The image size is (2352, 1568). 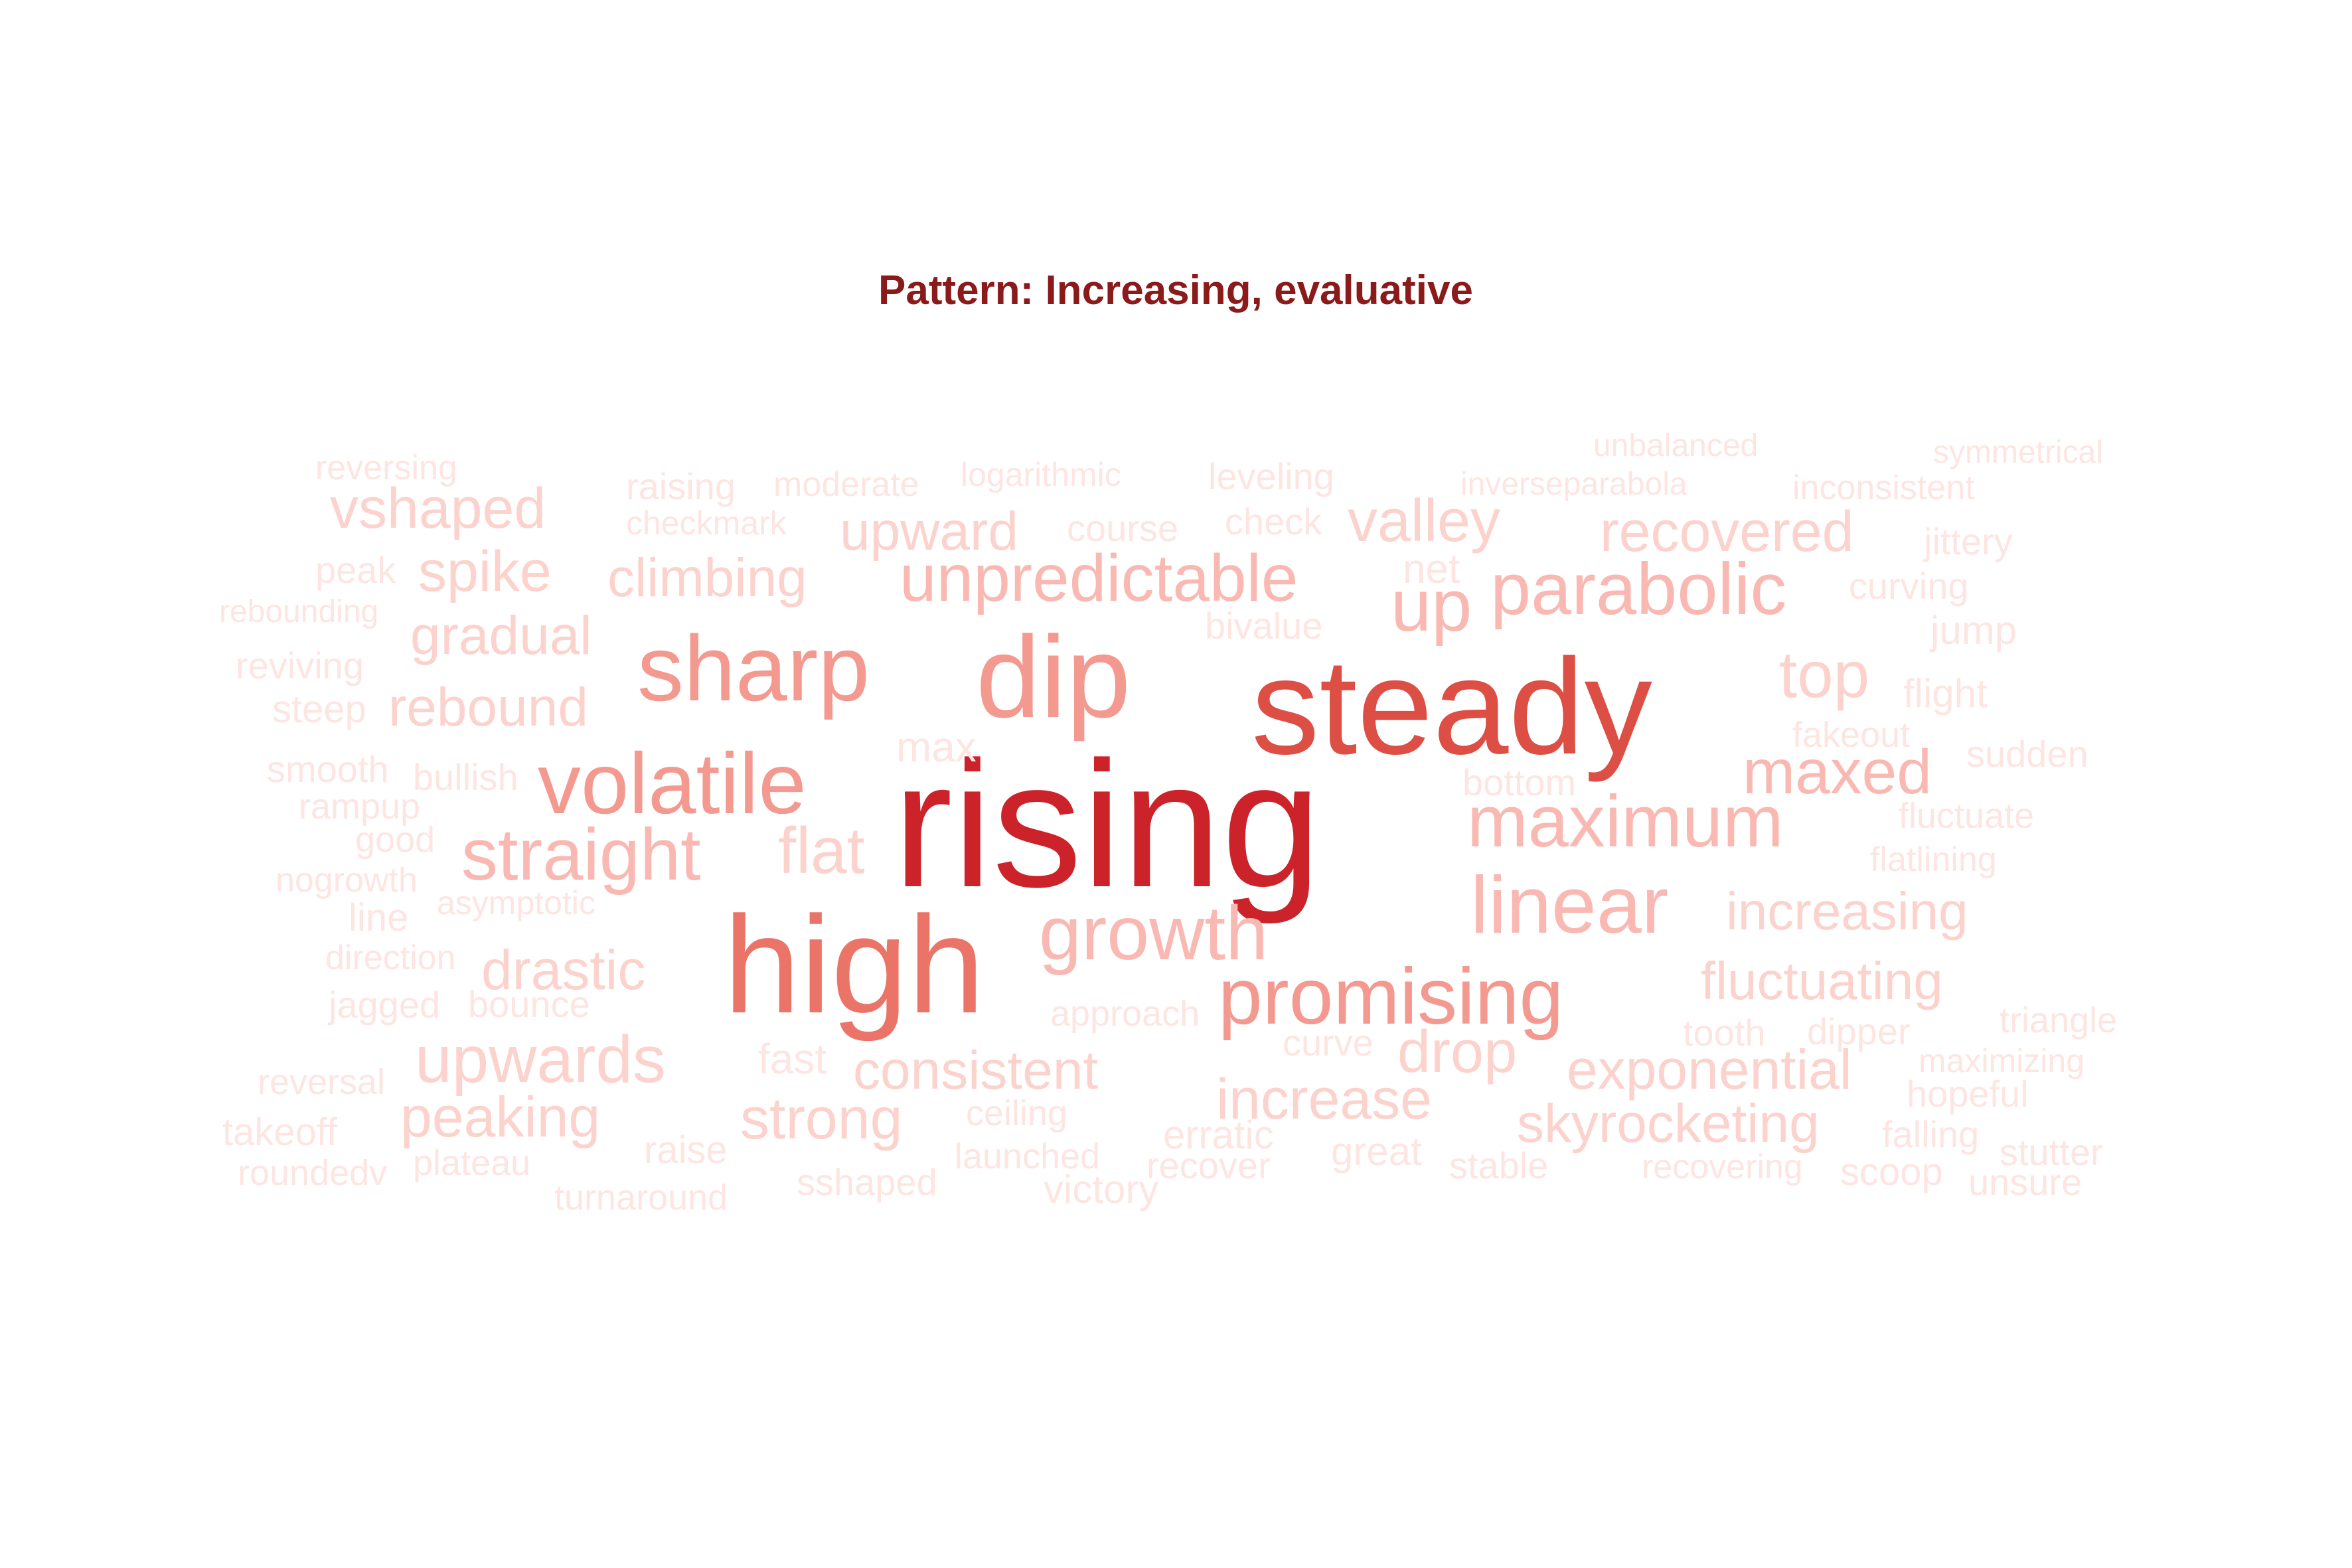 I want to click on word-recover: recover, so click(x=1209, y=1165).